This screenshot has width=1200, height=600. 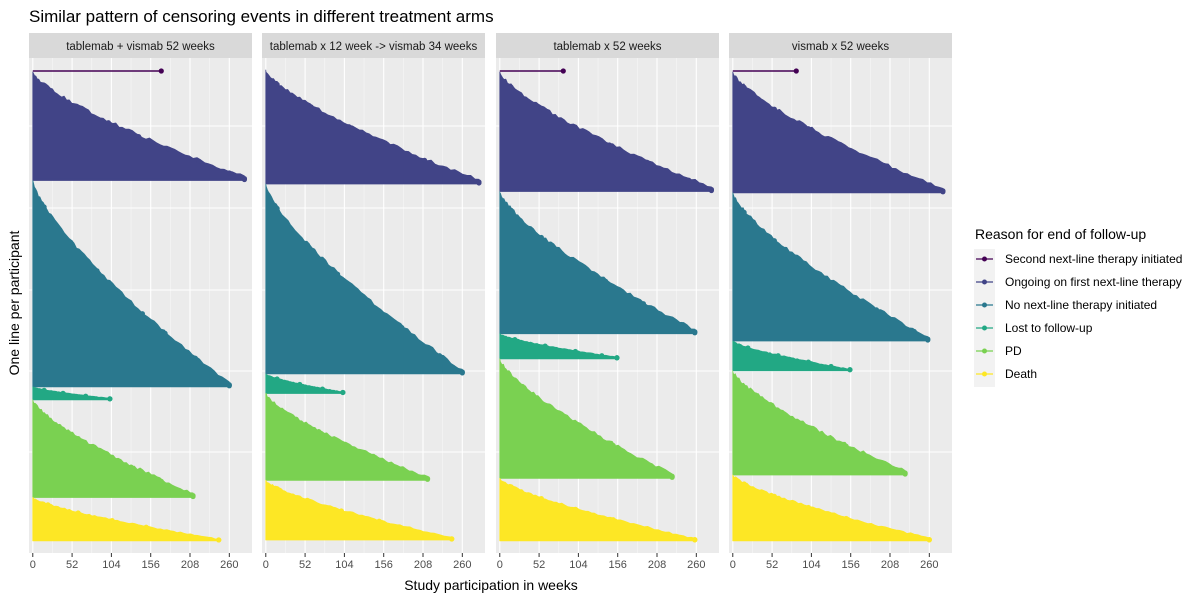 What do you see at coordinates (1034, 328) in the screenshot?
I see `legend-entry: Lost to follow-up` at bounding box center [1034, 328].